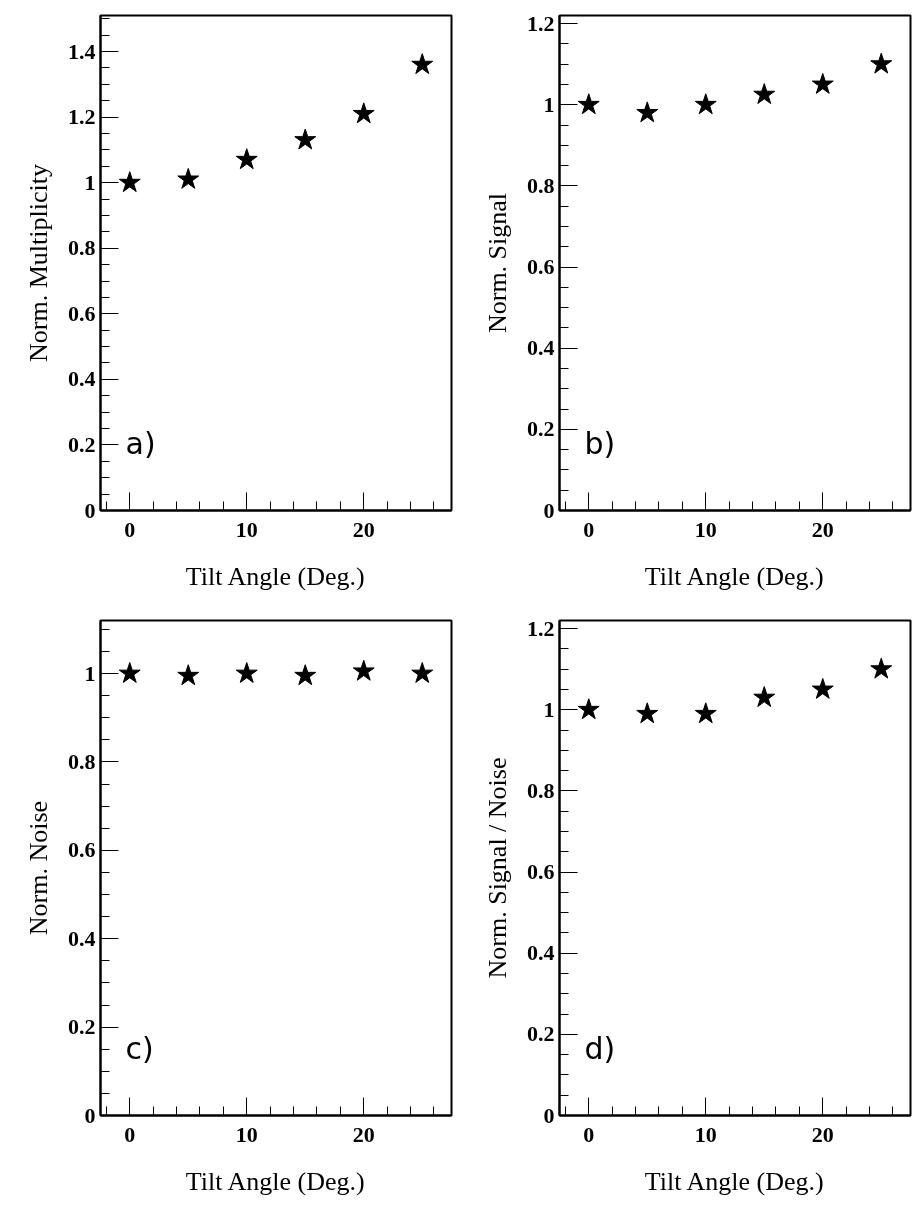 The height and width of the screenshot is (1210, 918). What do you see at coordinates (497, 868) in the screenshot?
I see `y-axis-title: Norm. Signal / Noise` at bounding box center [497, 868].